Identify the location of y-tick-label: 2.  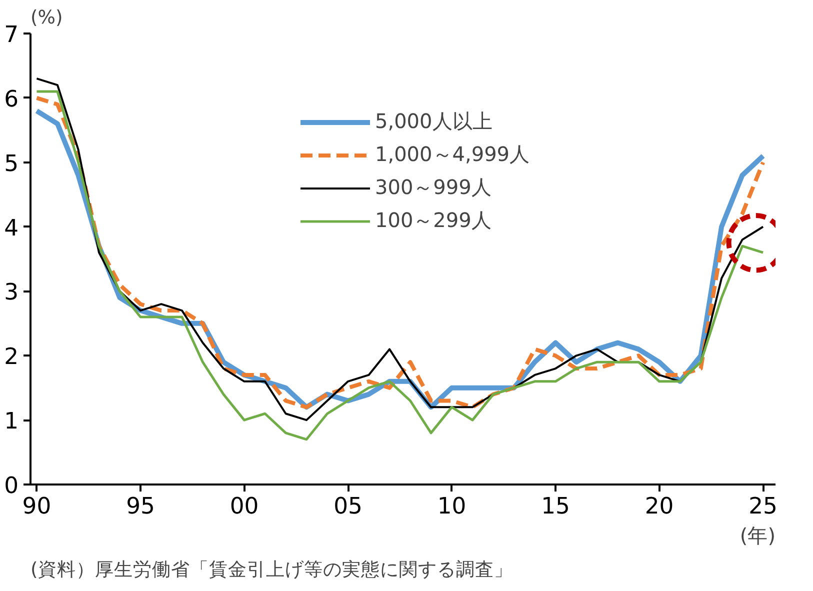
(11, 357).